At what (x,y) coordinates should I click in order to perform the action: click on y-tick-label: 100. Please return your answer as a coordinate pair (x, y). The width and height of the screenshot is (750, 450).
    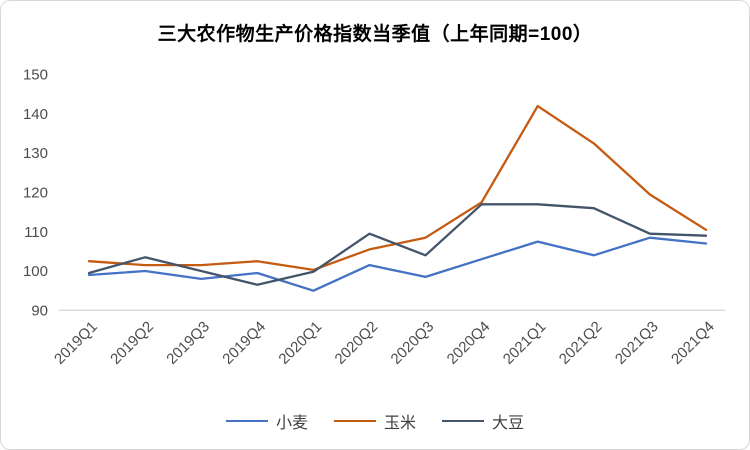
    Looking at the image, I should click on (35, 271).